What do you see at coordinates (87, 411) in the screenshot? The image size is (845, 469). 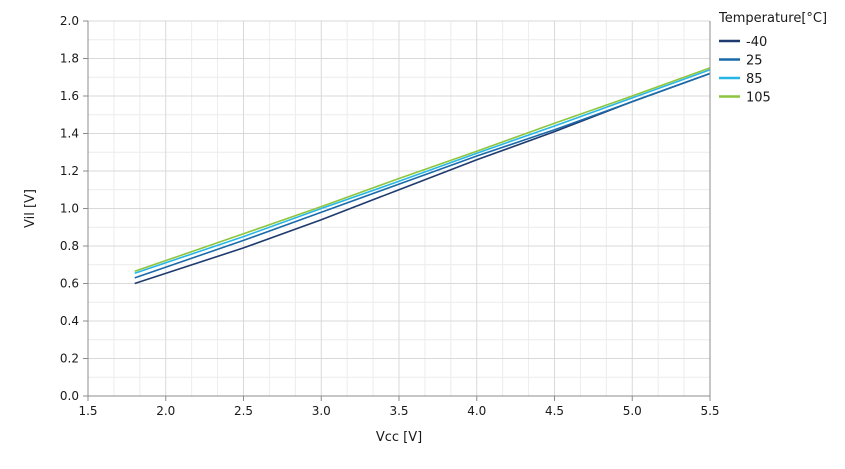 I see `x-tick-label: 1.5` at bounding box center [87, 411].